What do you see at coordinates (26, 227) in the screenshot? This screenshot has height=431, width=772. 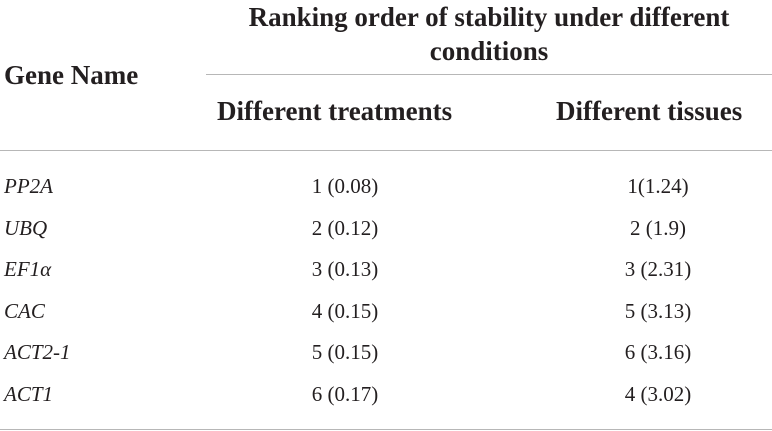 I see `gene-cell: UBQ` at bounding box center [26, 227].